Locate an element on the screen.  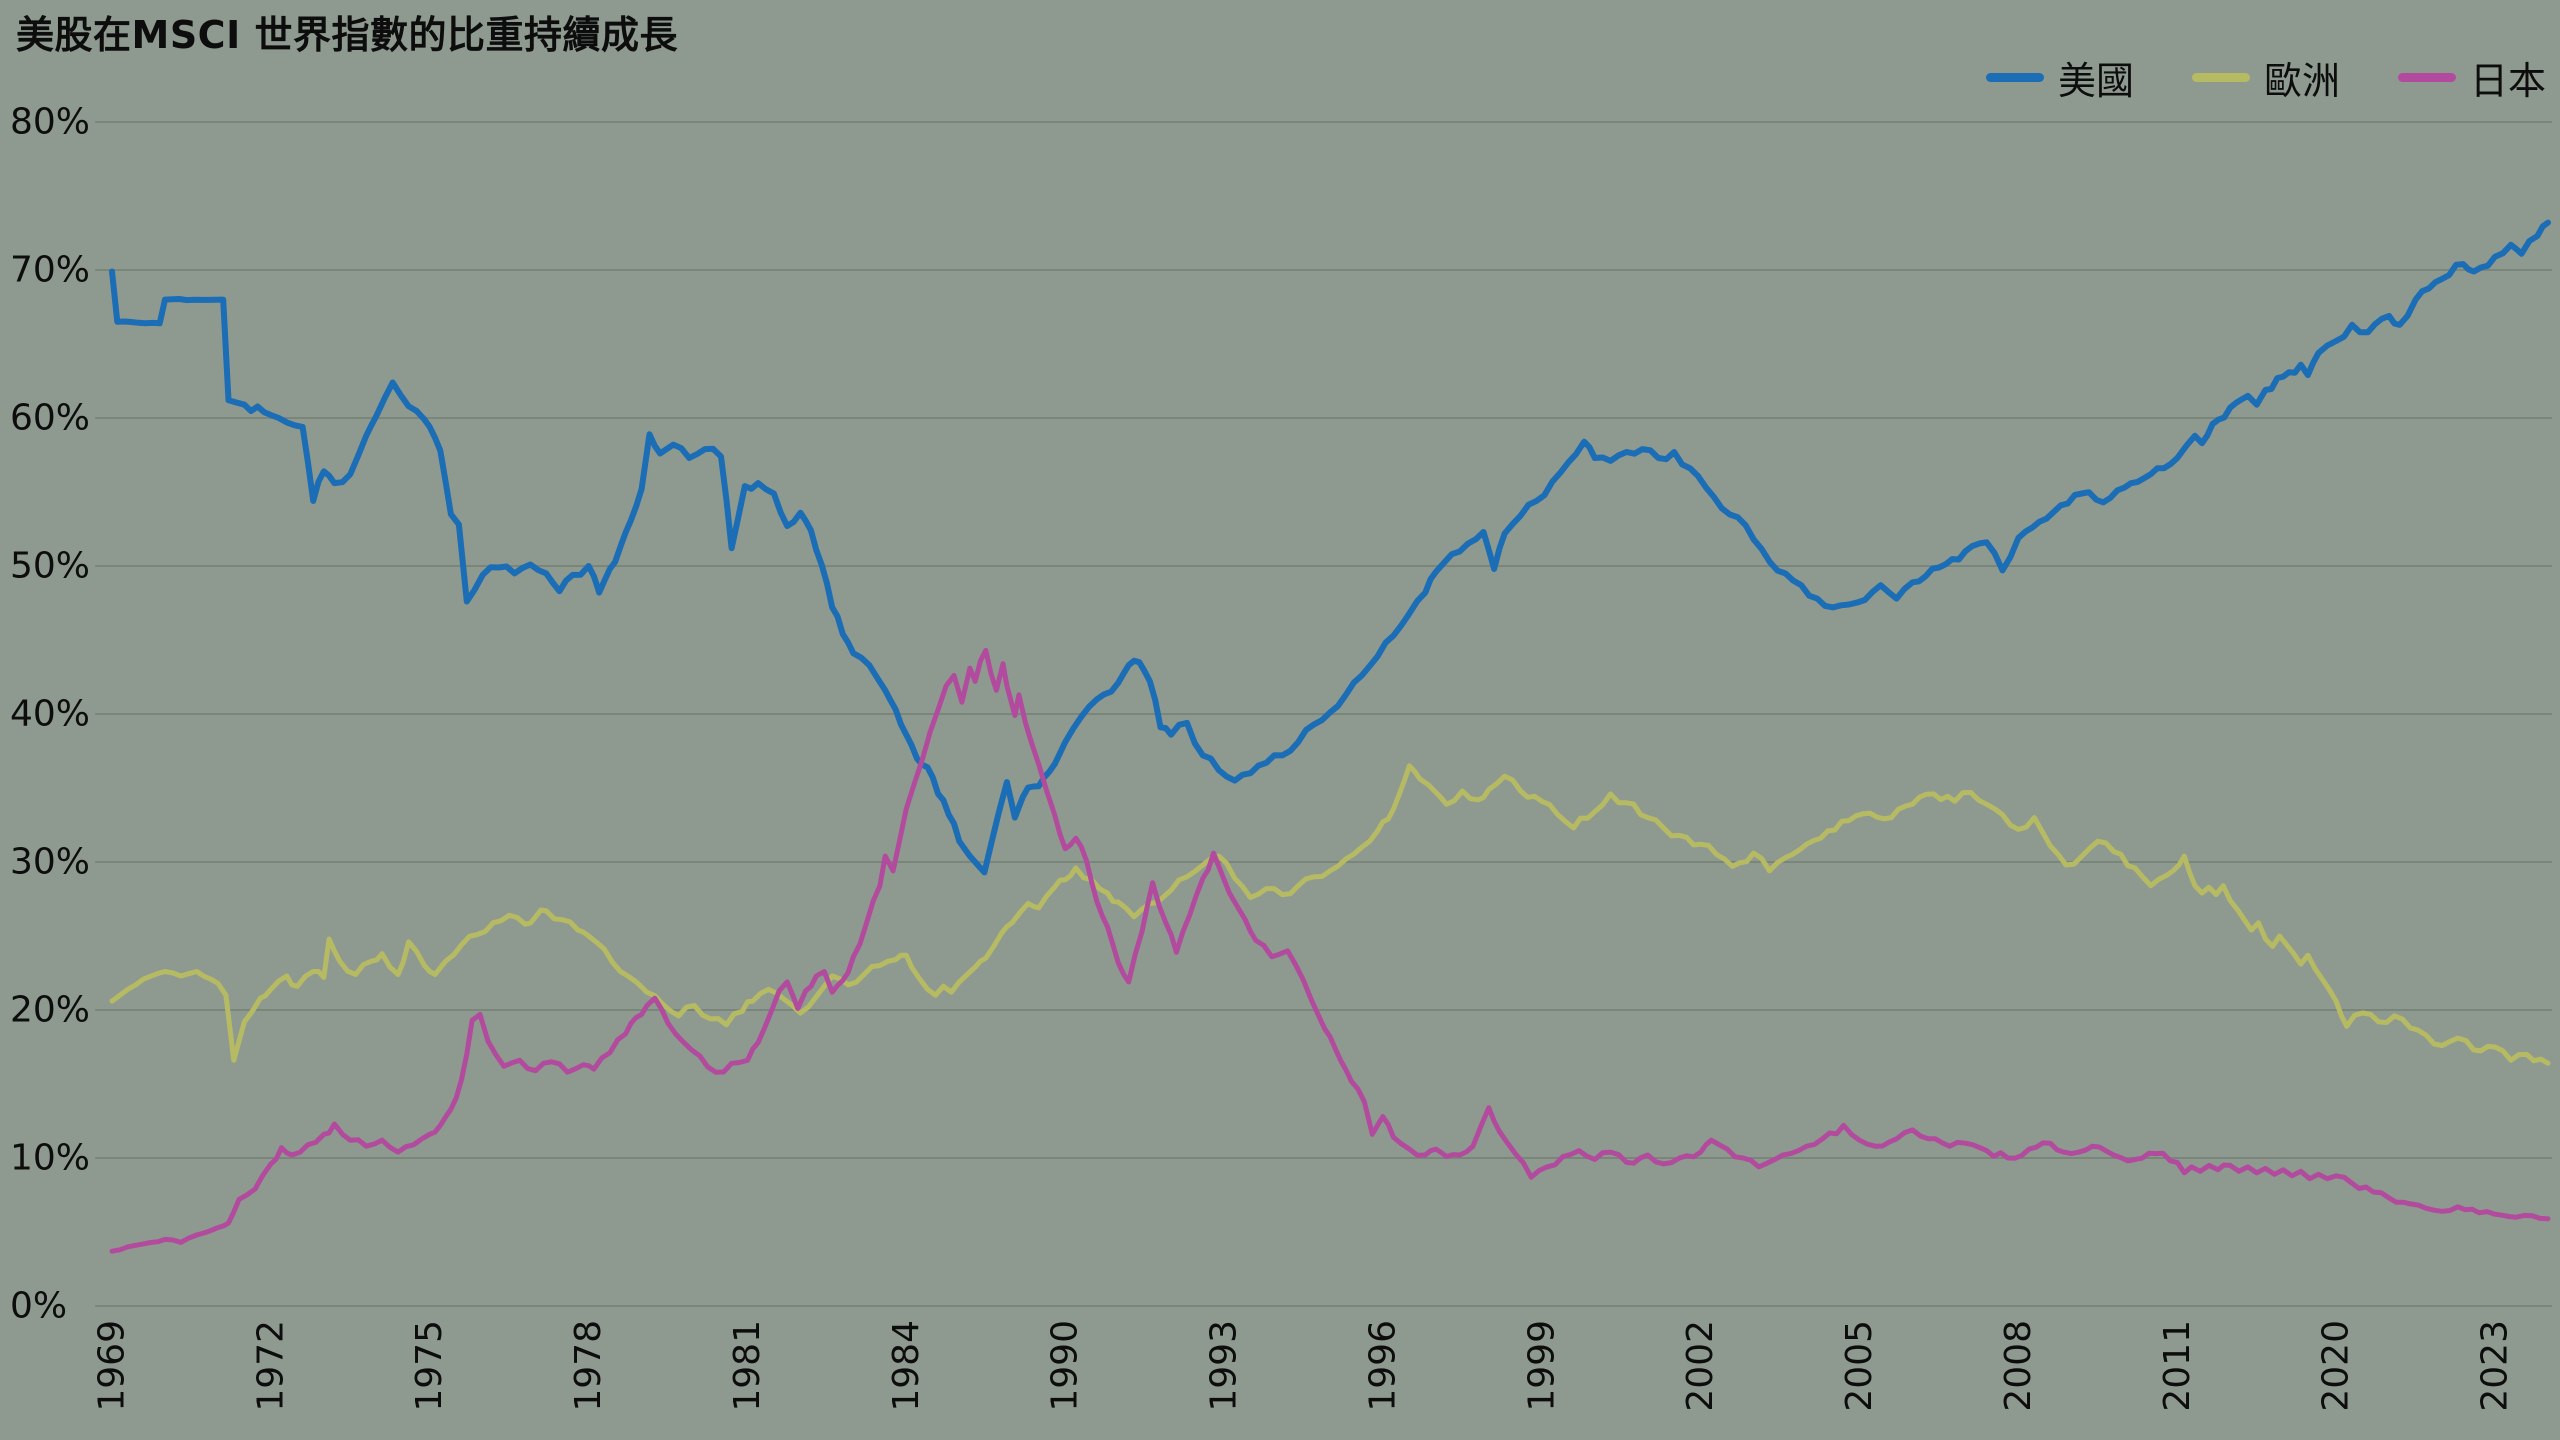
y-axis-label: 20% is located at coordinates (50, 1010).